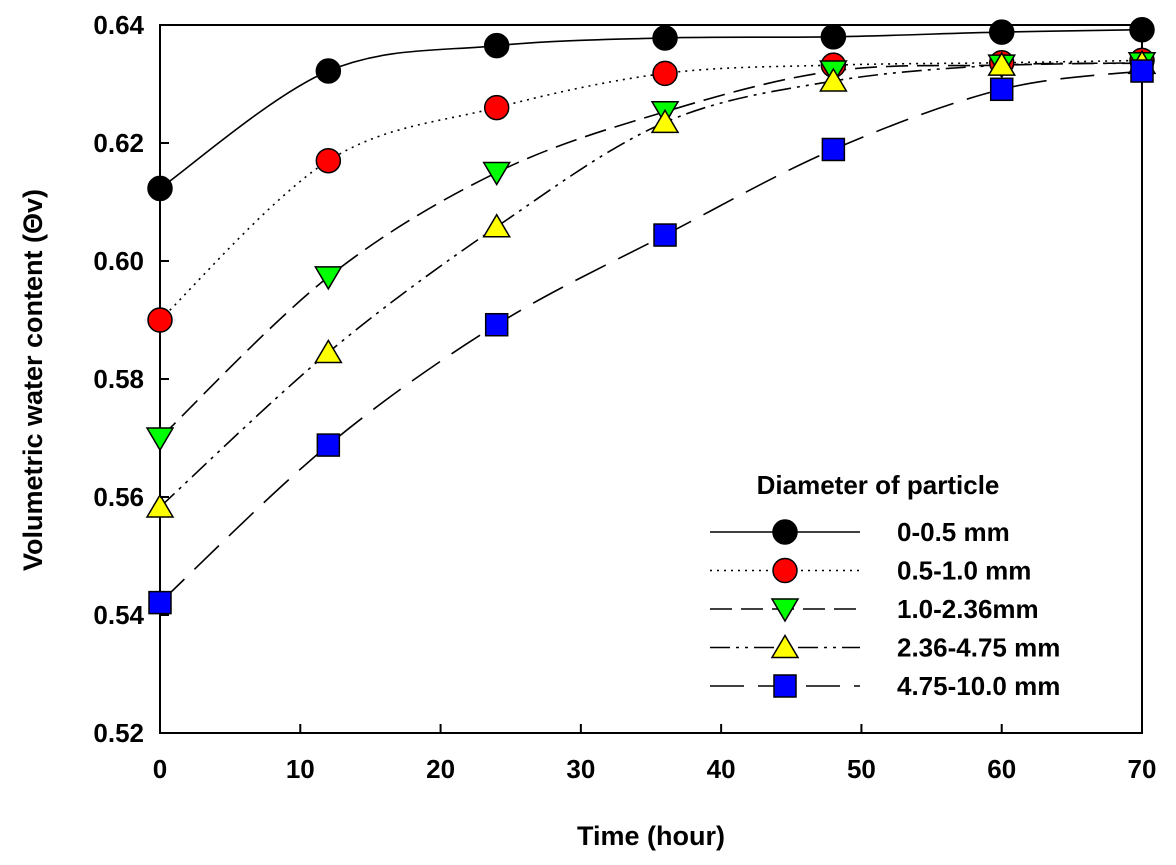 The image size is (1176, 865). I want to click on x-tick-label: 30, so click(580, 769).